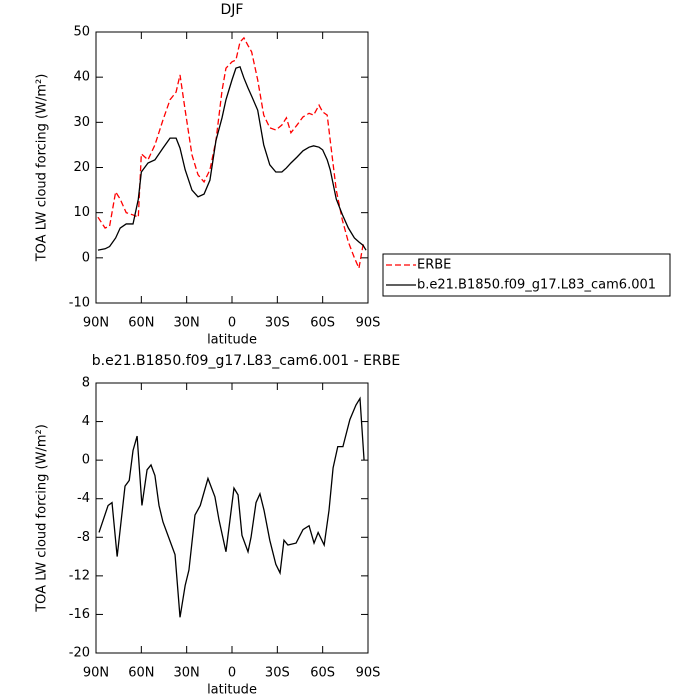 The height and width of the screenshot is (700, 700). Describe the element at coordinates (232, 10) in the screenshot. I see `chart-title: DJF` at that location.